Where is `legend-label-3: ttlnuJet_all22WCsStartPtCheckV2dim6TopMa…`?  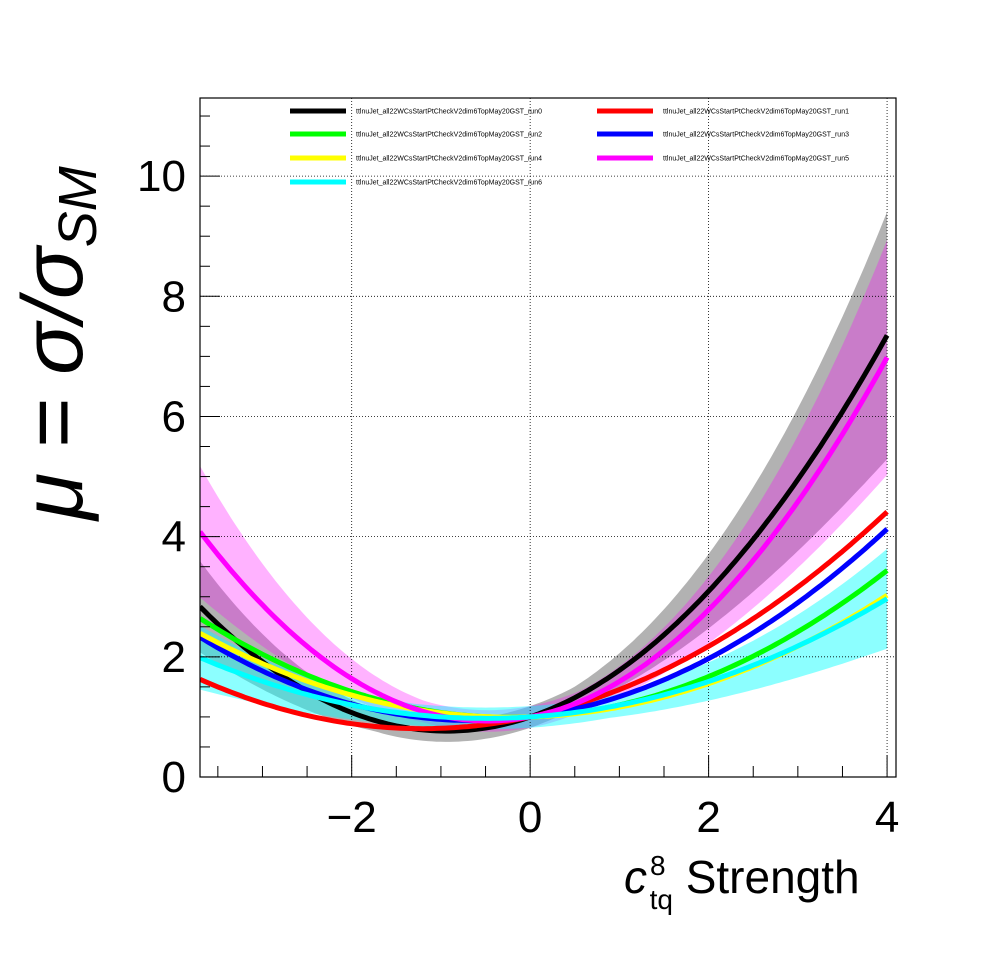
legend-label-3: ttlnuJet_all22WCsStartPtCheckV2dim6TopMa… is located at coordinates (756, 135).